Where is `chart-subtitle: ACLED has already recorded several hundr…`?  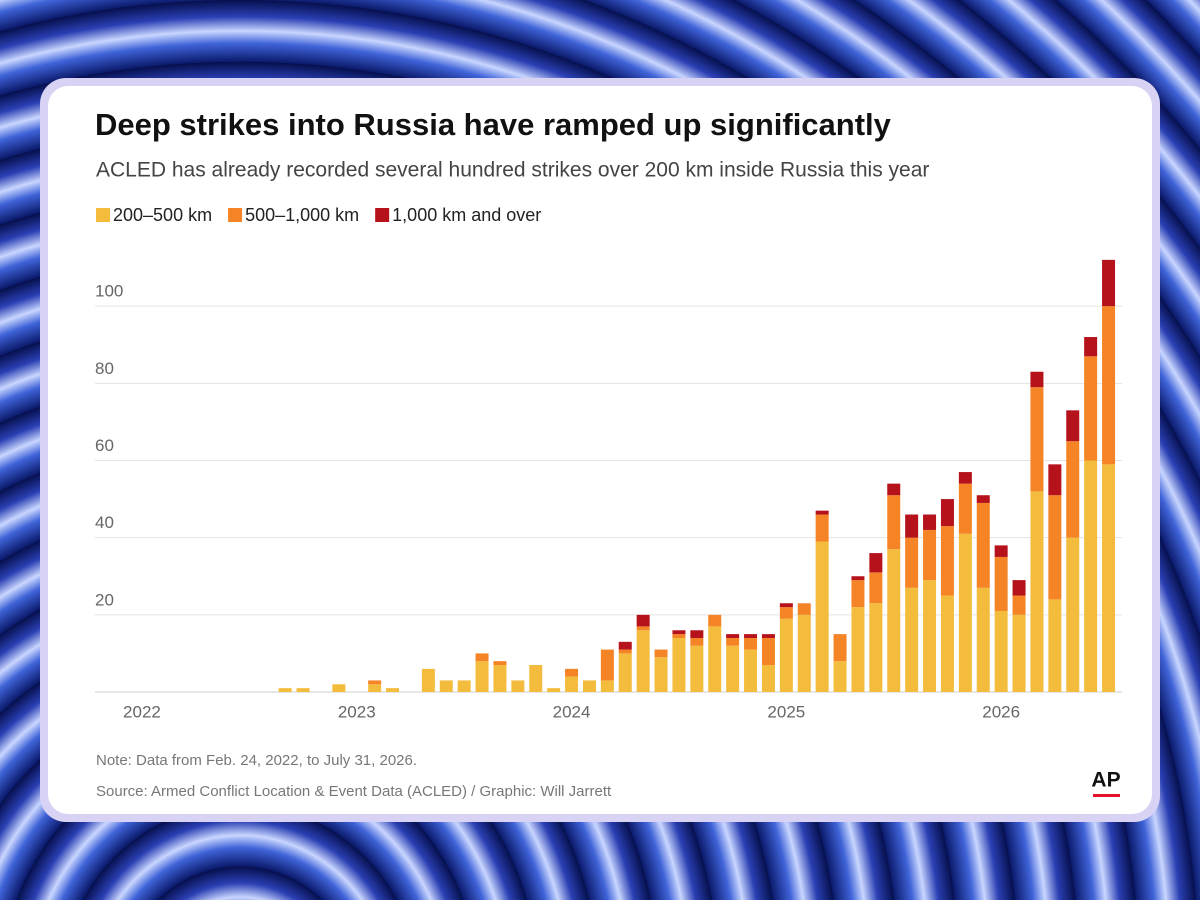 chart-subtitle: ACLED has already recorded several hundr… is located at coordinates (512, 170).